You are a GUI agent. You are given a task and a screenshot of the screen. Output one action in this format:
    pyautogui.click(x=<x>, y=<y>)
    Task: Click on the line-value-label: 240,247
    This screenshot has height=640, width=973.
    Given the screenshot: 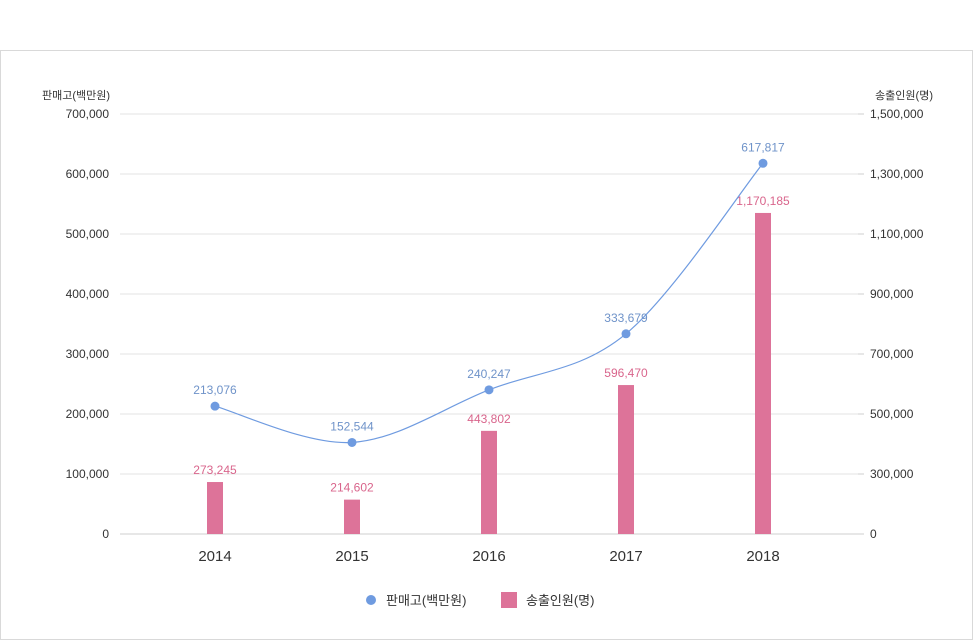 What is the action you would take?
    pyautogui.click(x=489, y=374)
    